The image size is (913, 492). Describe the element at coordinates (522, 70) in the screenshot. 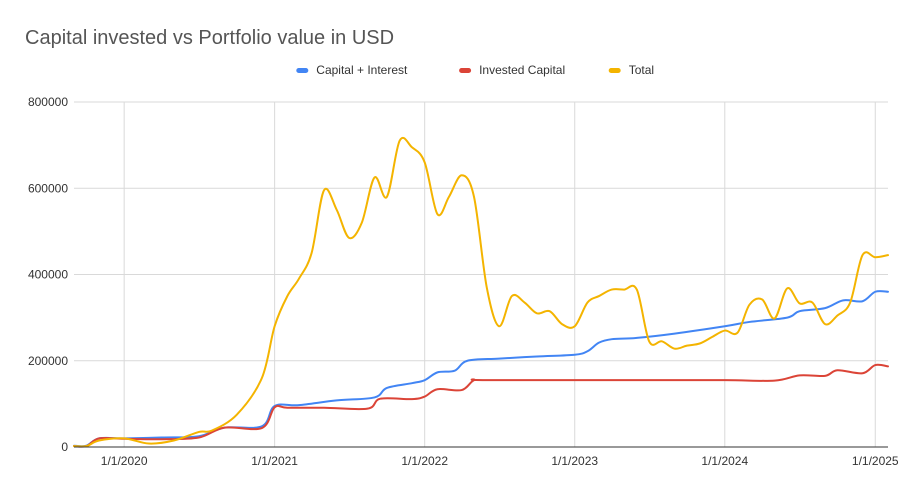

I see `legend-label: Invested Capital` at that location.